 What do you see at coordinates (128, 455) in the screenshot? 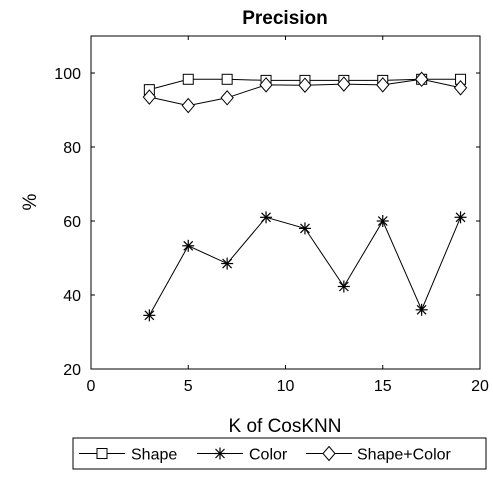
I see `legend-item: Shape` at bounding box center [128, 455].